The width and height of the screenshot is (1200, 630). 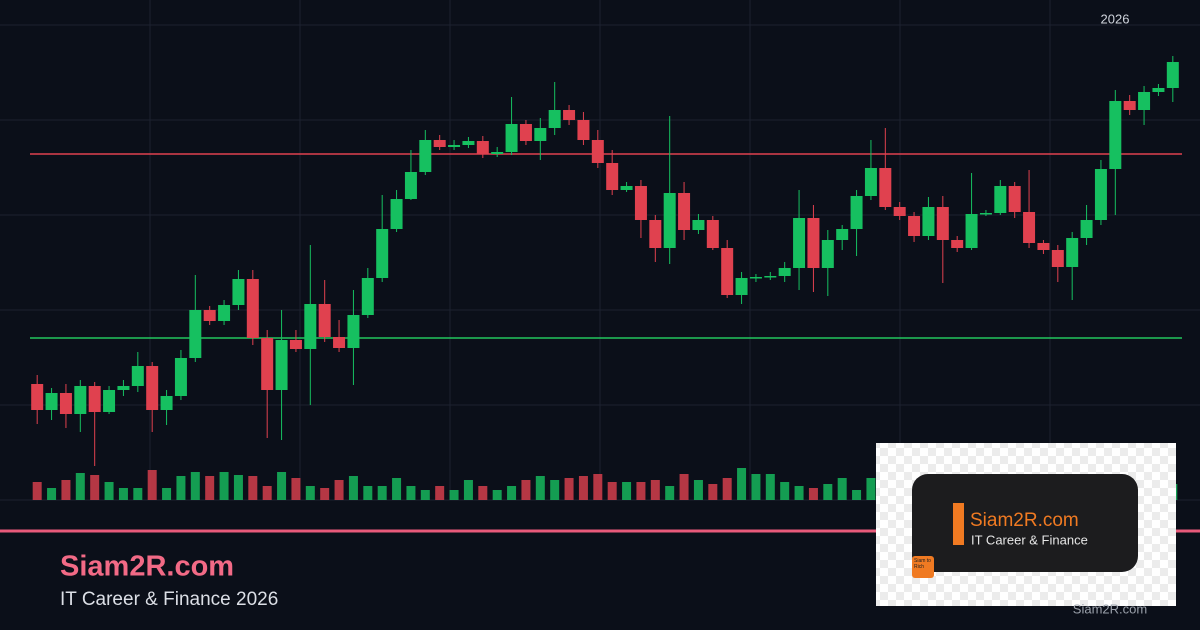 I want to click on logo-icon, so click(x=923, y=567).